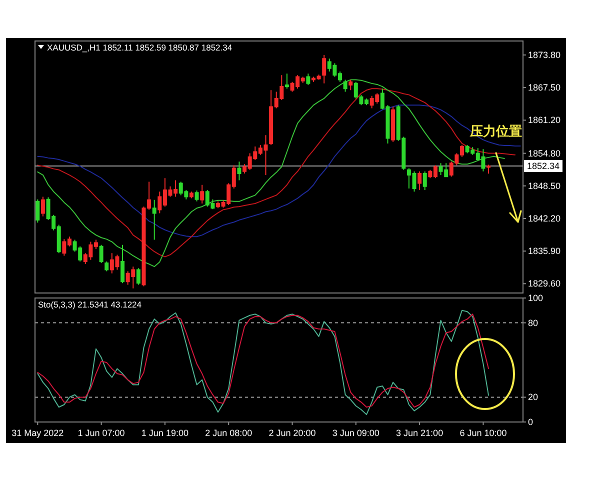 The image size is (600, 480). Describe the element at coordinates (495, 131) in the screenshot. I see `annotation: 压力位置` at that location.